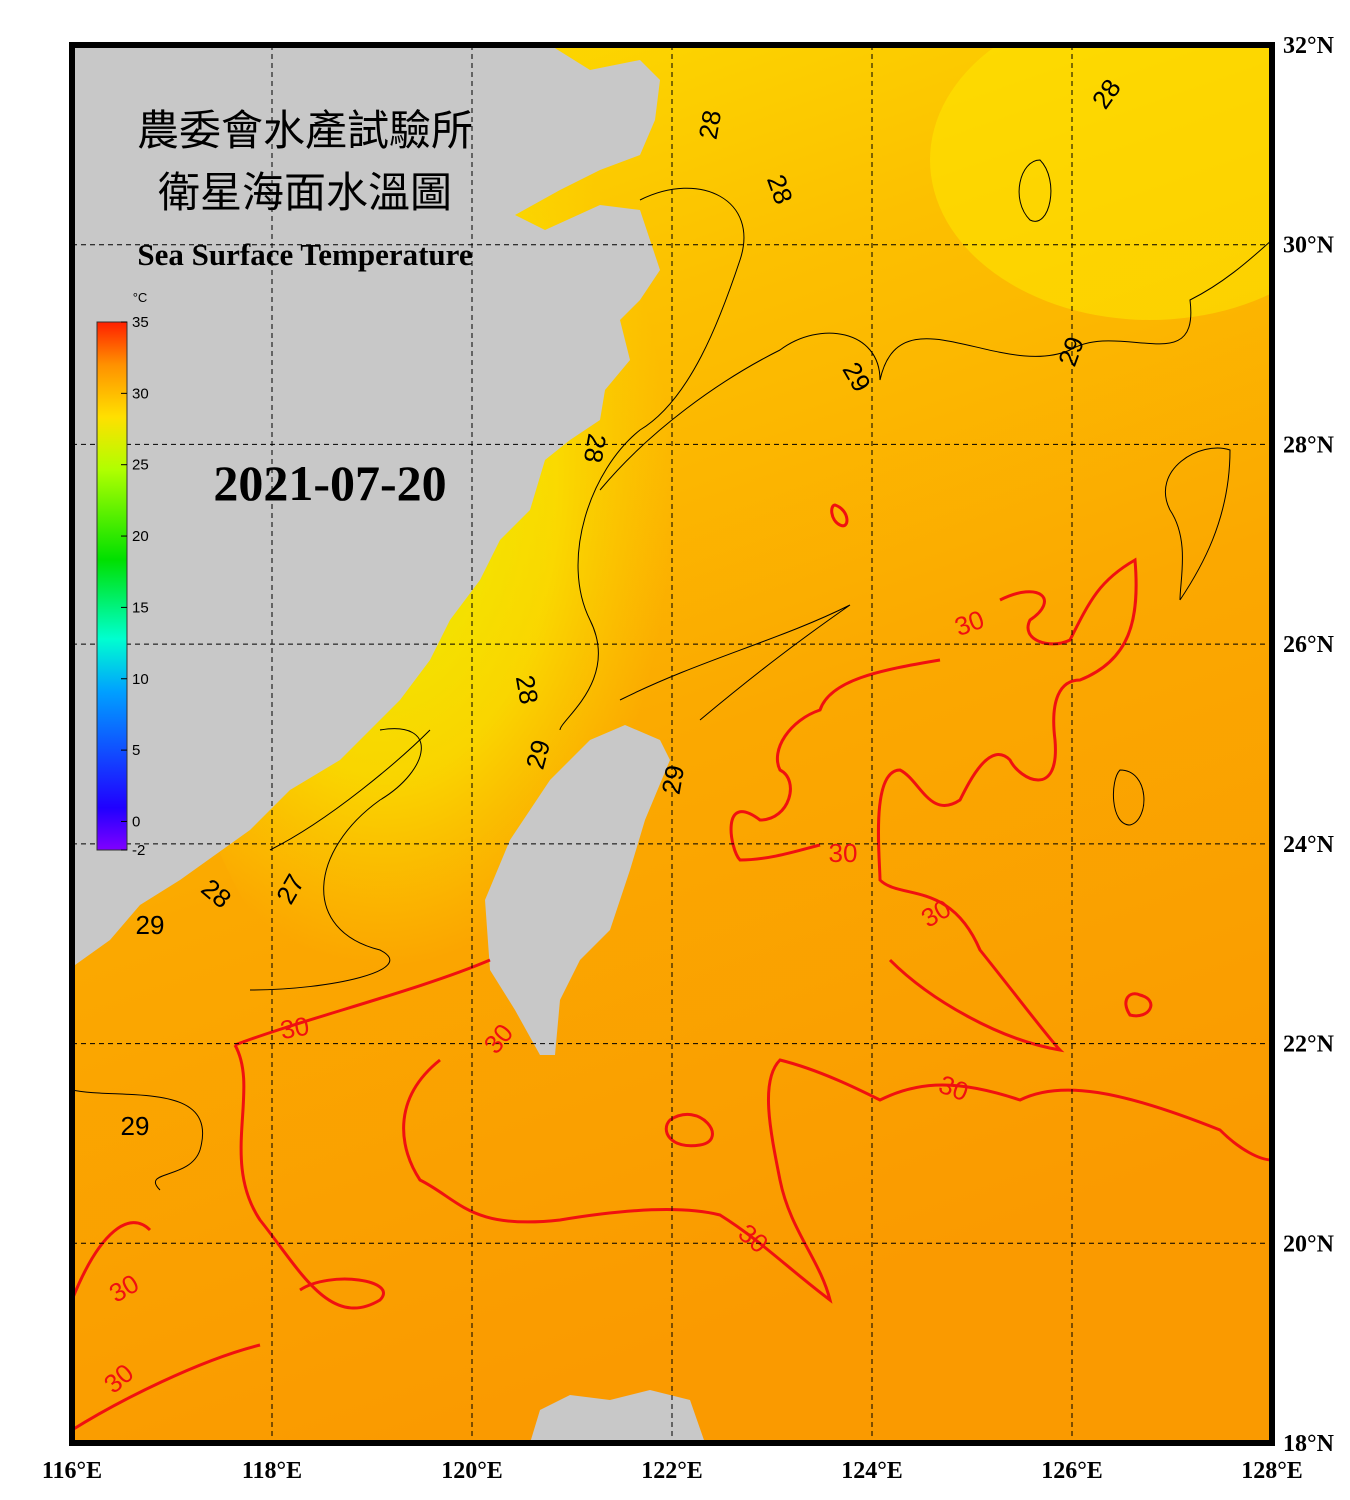  What do you see at coordinates (140, 322) in the screenshot?
I see `colorbar-tick-label: 35` at bounding box center [140, 322].